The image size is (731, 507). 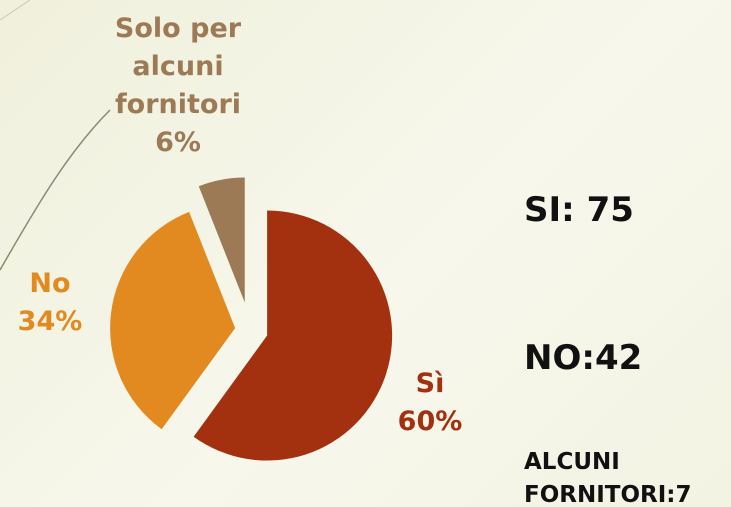 I want to click on slice-percent: 60%, so click(x=430, y=421).